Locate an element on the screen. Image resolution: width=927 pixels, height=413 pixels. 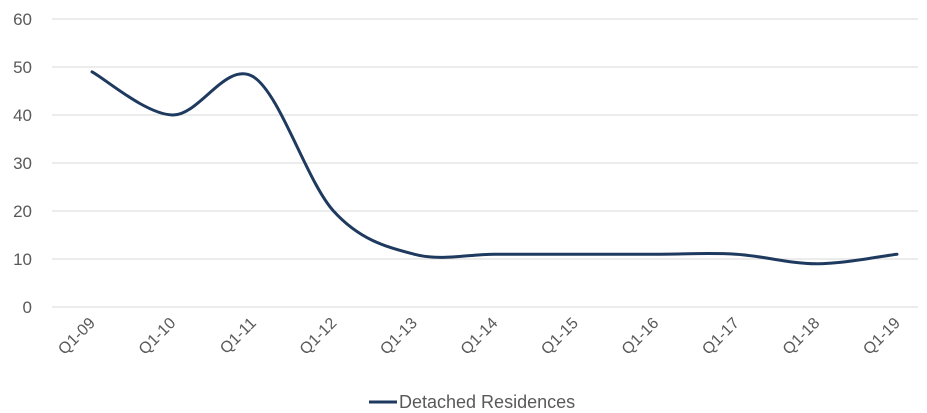
legend: Detached Residences is located at coordinates (472, 402).